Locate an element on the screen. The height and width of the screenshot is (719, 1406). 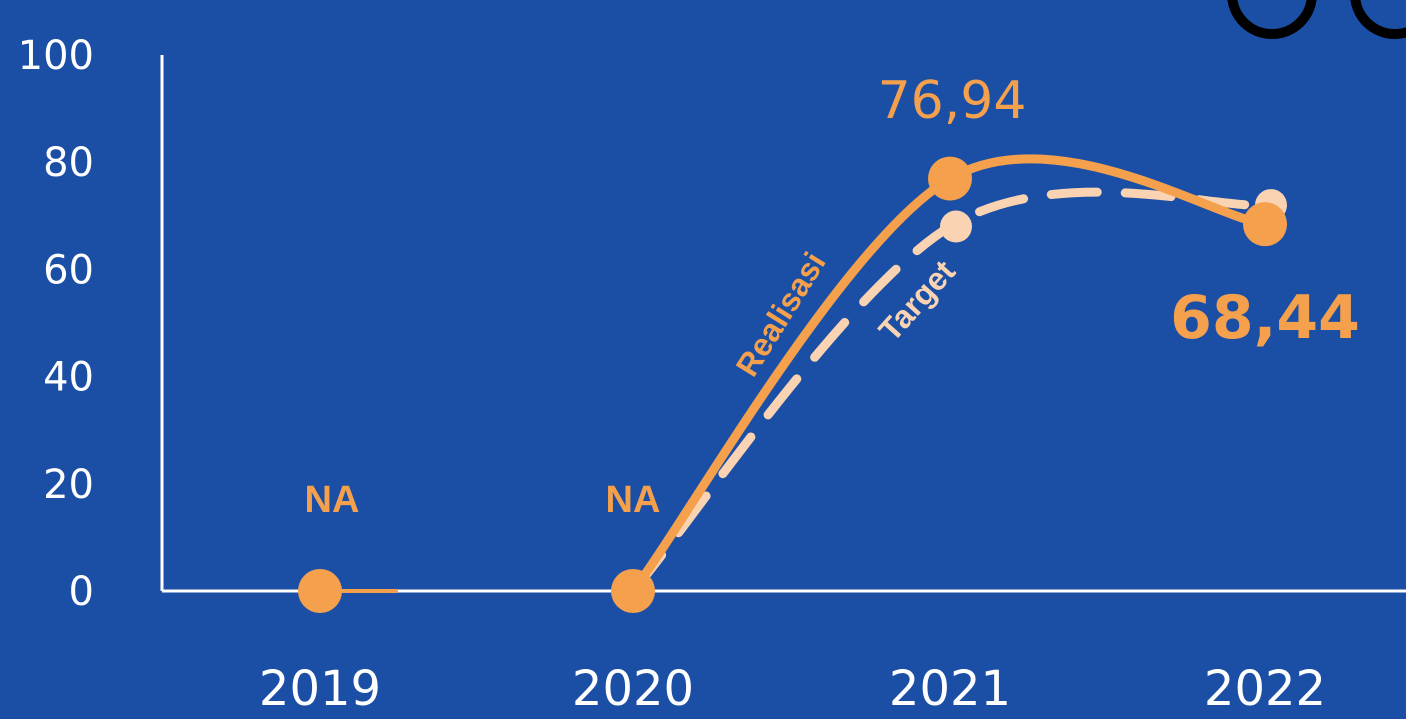
x-tick-label-2019: 2019 is located at coordinates (320, 689).